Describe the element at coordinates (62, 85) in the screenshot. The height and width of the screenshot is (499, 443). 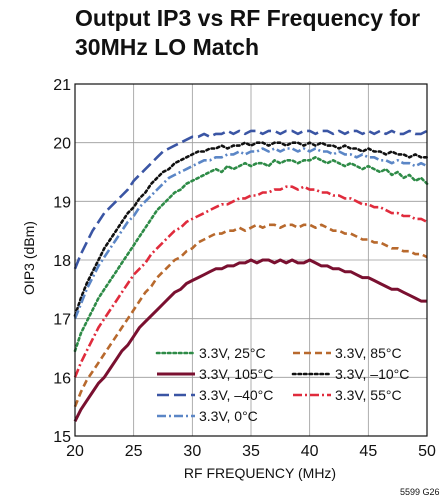
I see `y-tick-label: 21` at that location.